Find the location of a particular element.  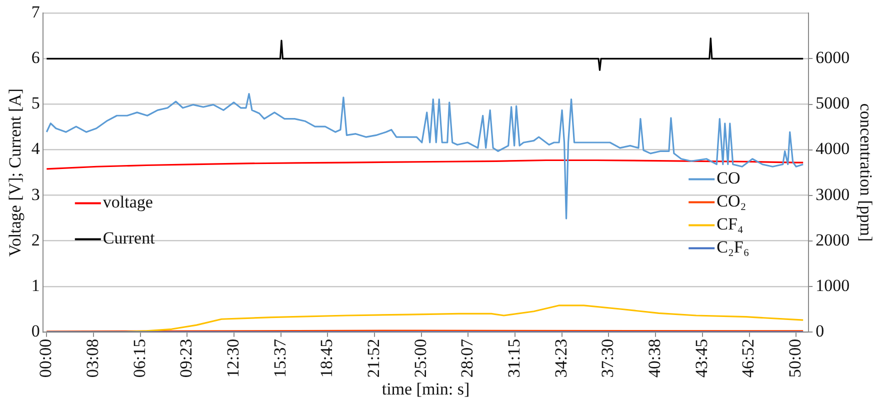

y2-tick-label: 4000 is located at coordinates (833, 148).